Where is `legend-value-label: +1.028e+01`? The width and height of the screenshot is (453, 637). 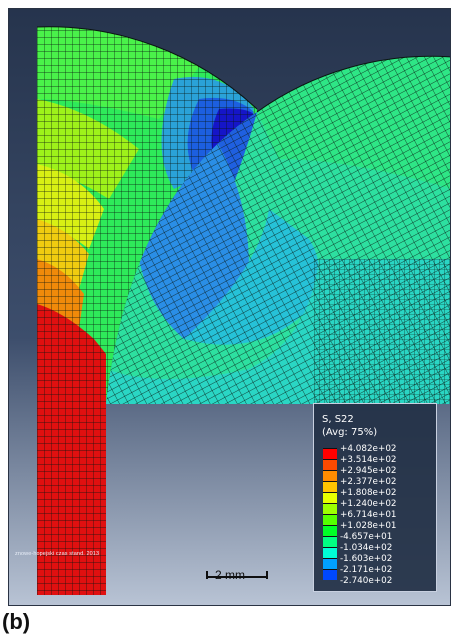
legend-value-label: +1.028e+01 is located at coordinates (368, 526).